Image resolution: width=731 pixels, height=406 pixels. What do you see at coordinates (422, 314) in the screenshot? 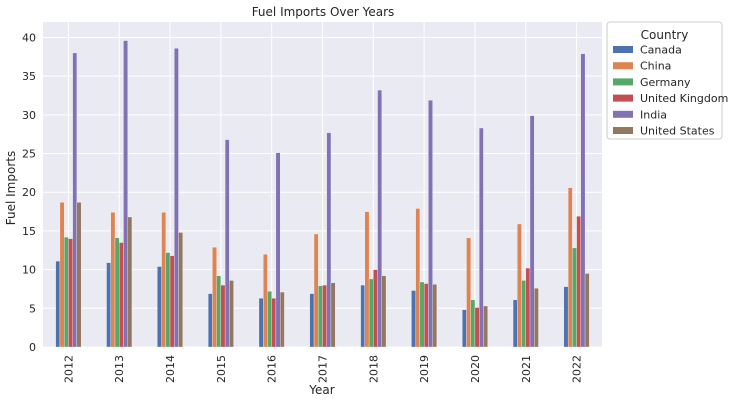
I see `bar-germany-2019` at bounding box center [422, 314].